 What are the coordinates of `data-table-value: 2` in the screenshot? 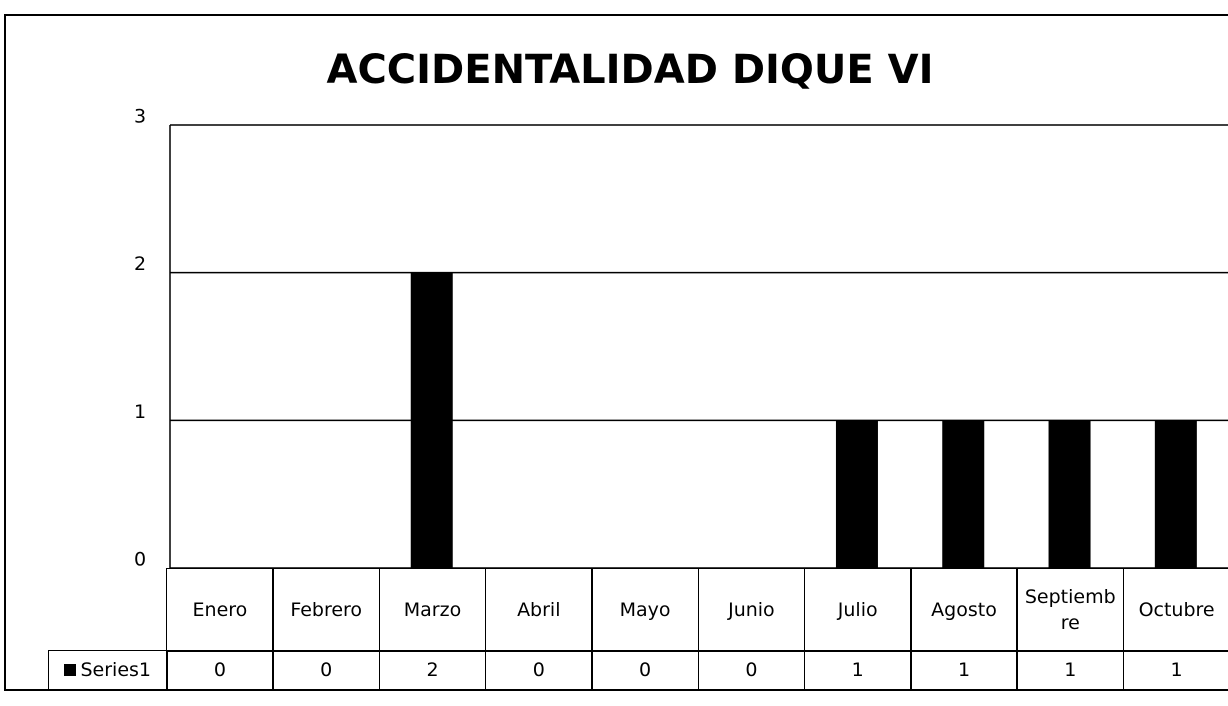 It's located at (432, 670).